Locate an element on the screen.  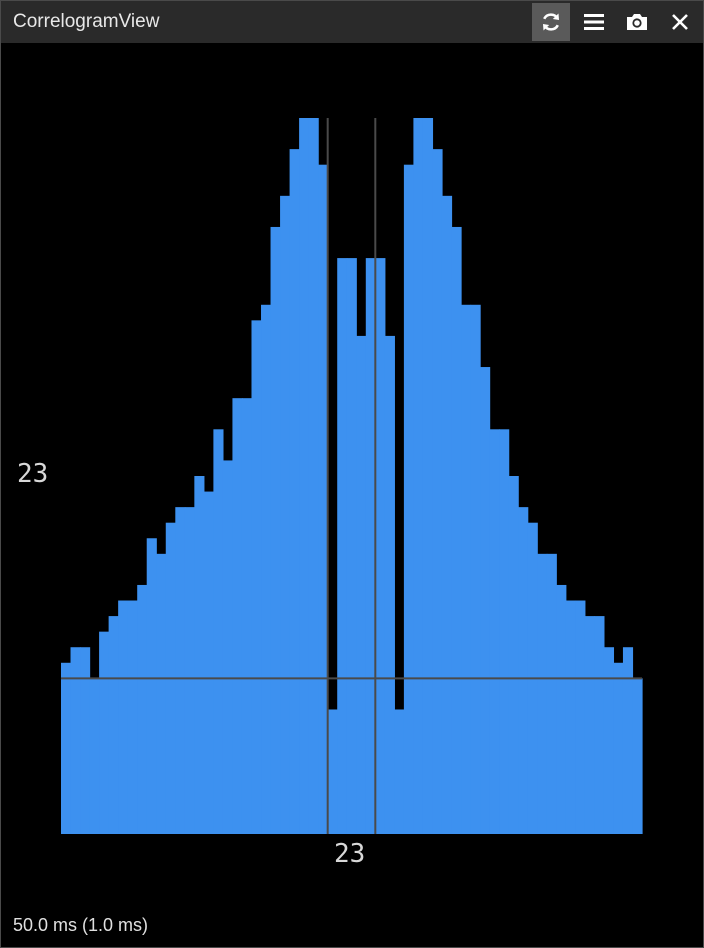
x-axis-label: 23 is located at coordinates (350, 854).